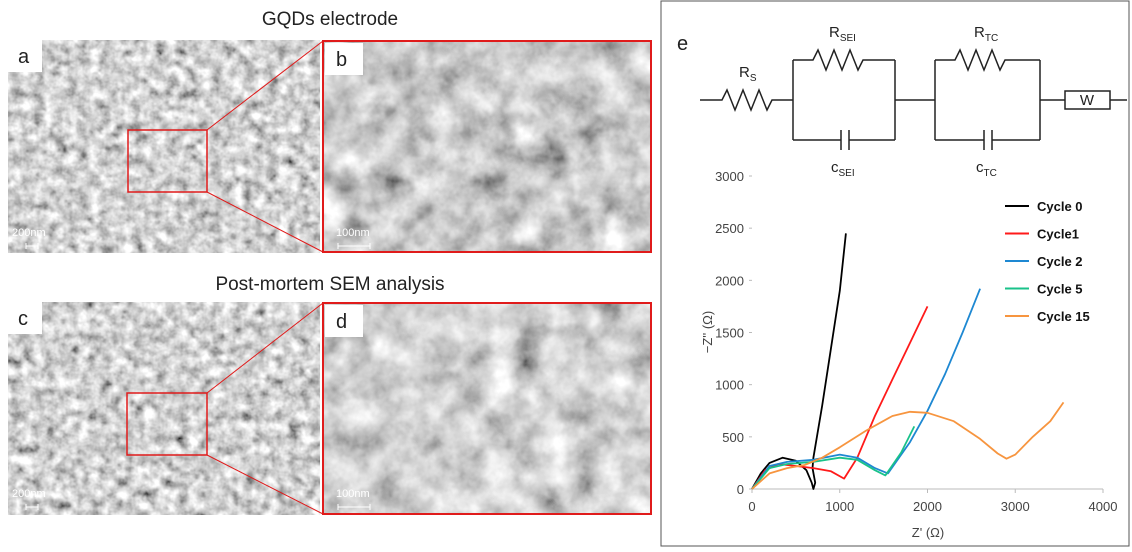 The width and height of the screenshot is (1132, 552). What do you see at coordinates (682, 44) in the screenshot?
I see `panel-label: e` at bounding box center [682, 44].